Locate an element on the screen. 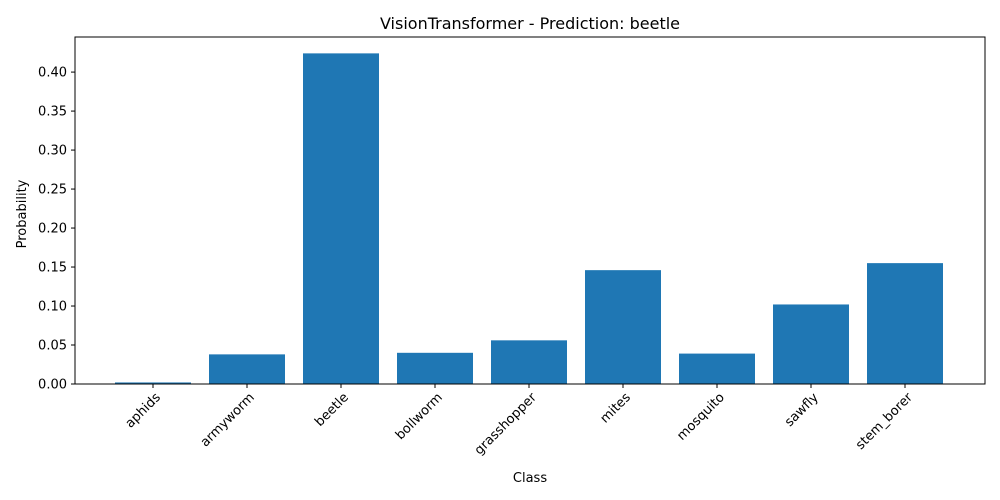  bar-grasshopper is located at coordinates (529, 362).